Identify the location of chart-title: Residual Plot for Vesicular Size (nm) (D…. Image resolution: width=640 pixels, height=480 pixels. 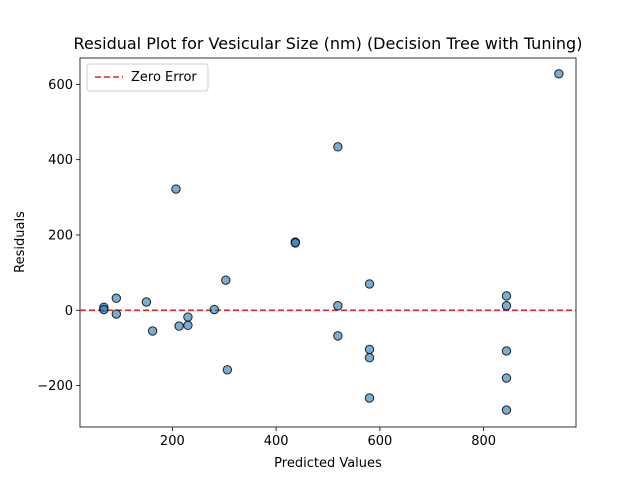
(328, 43).